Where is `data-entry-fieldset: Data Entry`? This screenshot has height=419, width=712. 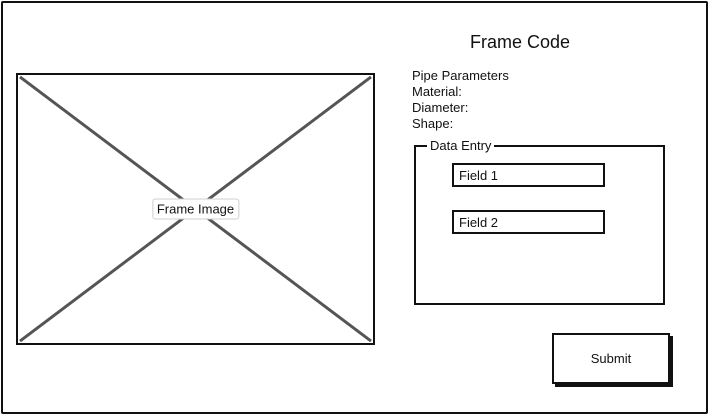
data-entry-fieldset: Data Entry is located at coordinates (539, 221).